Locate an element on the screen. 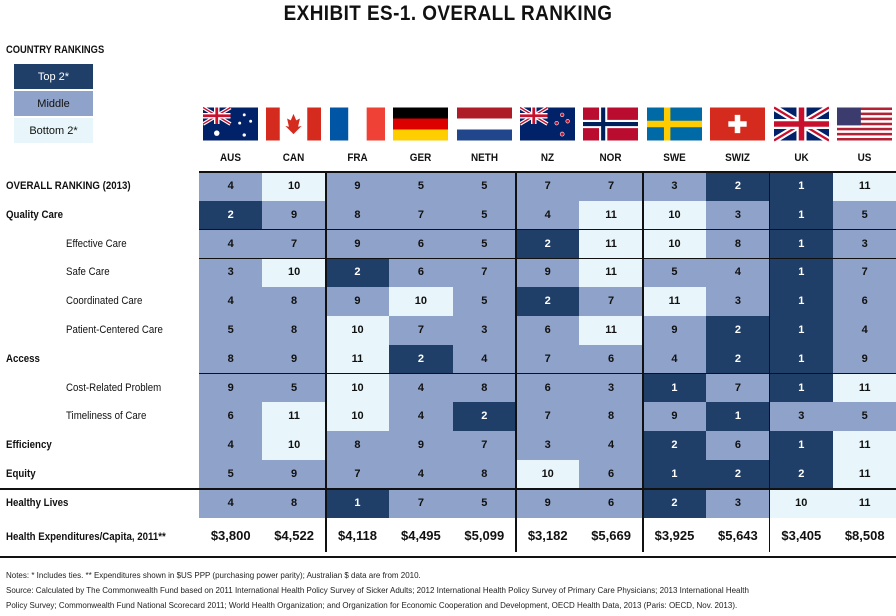 Image resolution: width=896 pixels, height=616 pixels. expenditure-cell: $4,522 is located at coordinates (294, 535).